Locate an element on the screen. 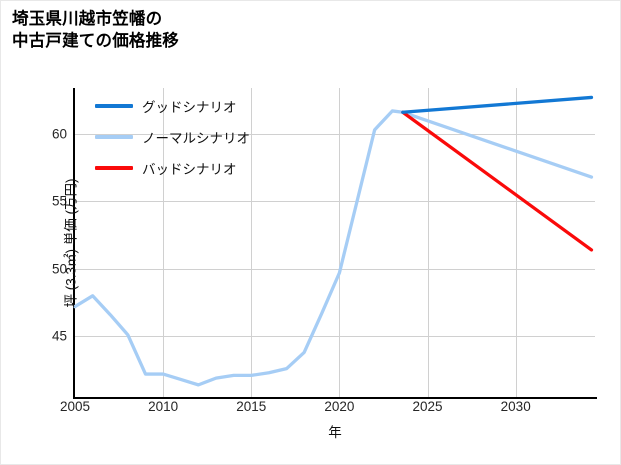 This screenshot has height=465, width=621. x-tick-label: 2005 is located at coordinates (75, 406).